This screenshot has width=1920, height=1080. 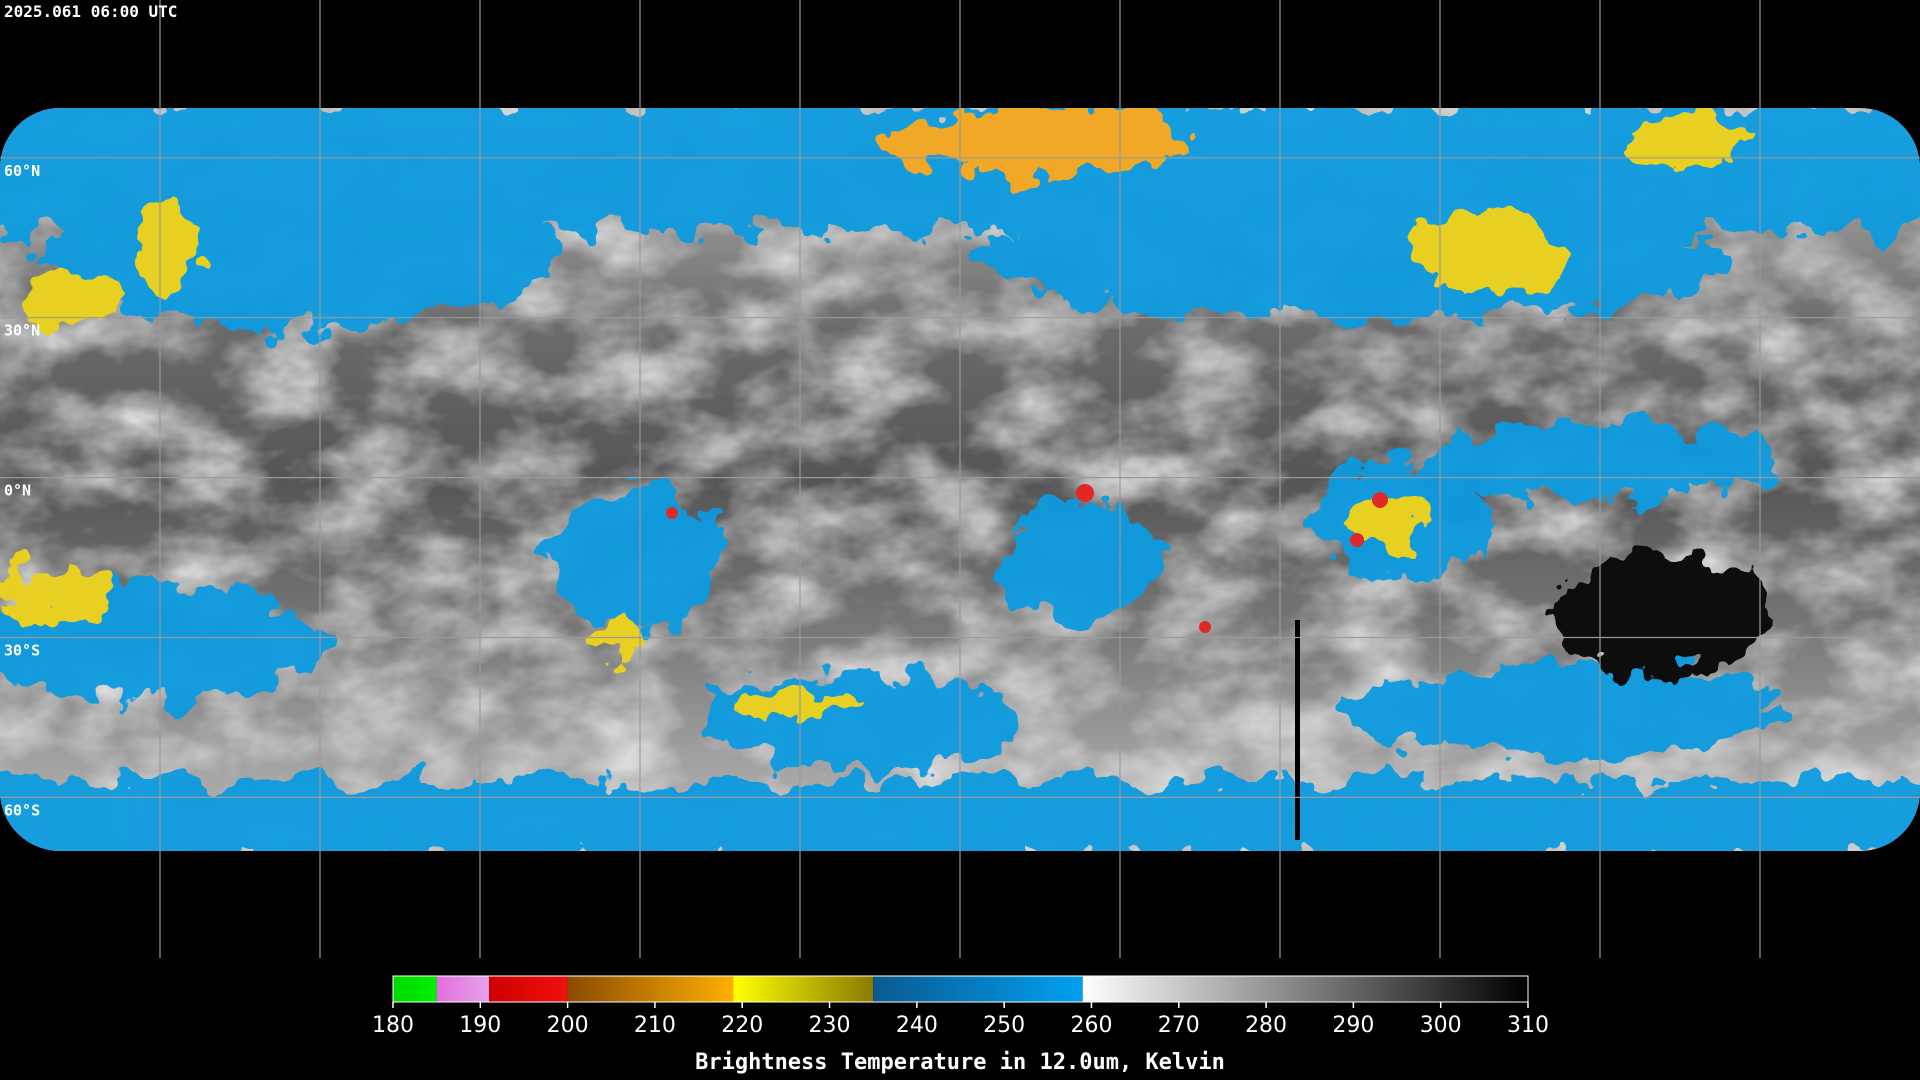 What do you see at coordinates (742, 1025) in the screenshot?
I see `colorbar-tick-label: 220` at bounding box center [742, 1025].